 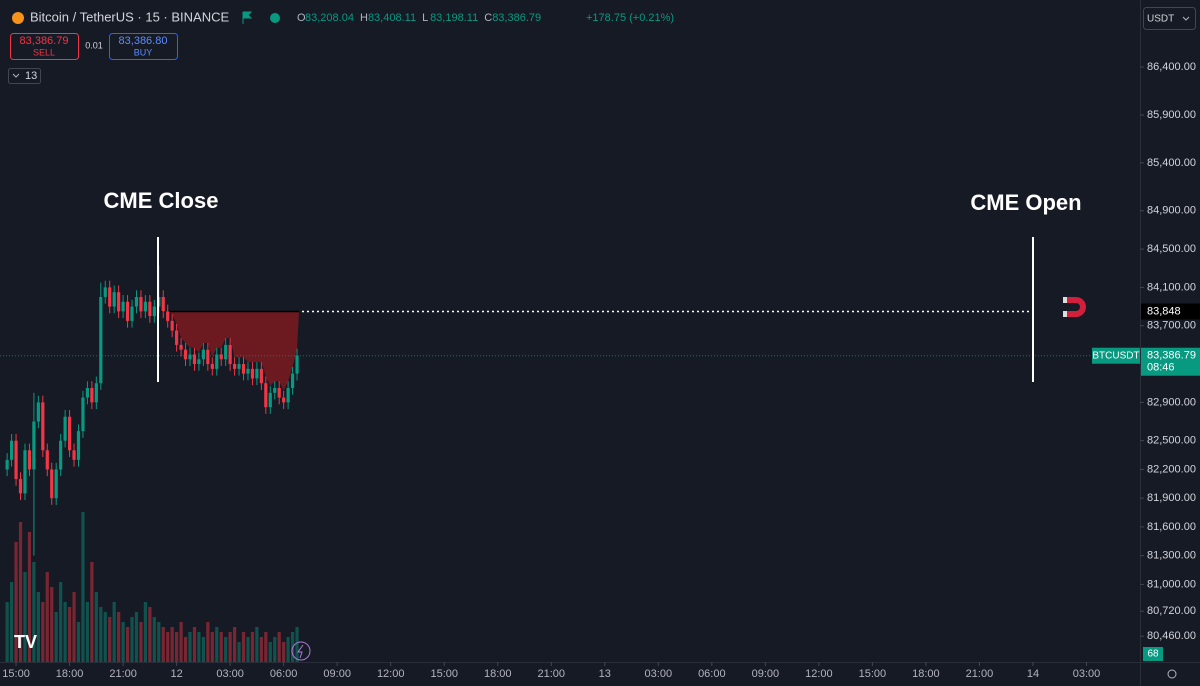 I want to click on y-tick-label: 82,500.00, so click(x=1171, y=441).